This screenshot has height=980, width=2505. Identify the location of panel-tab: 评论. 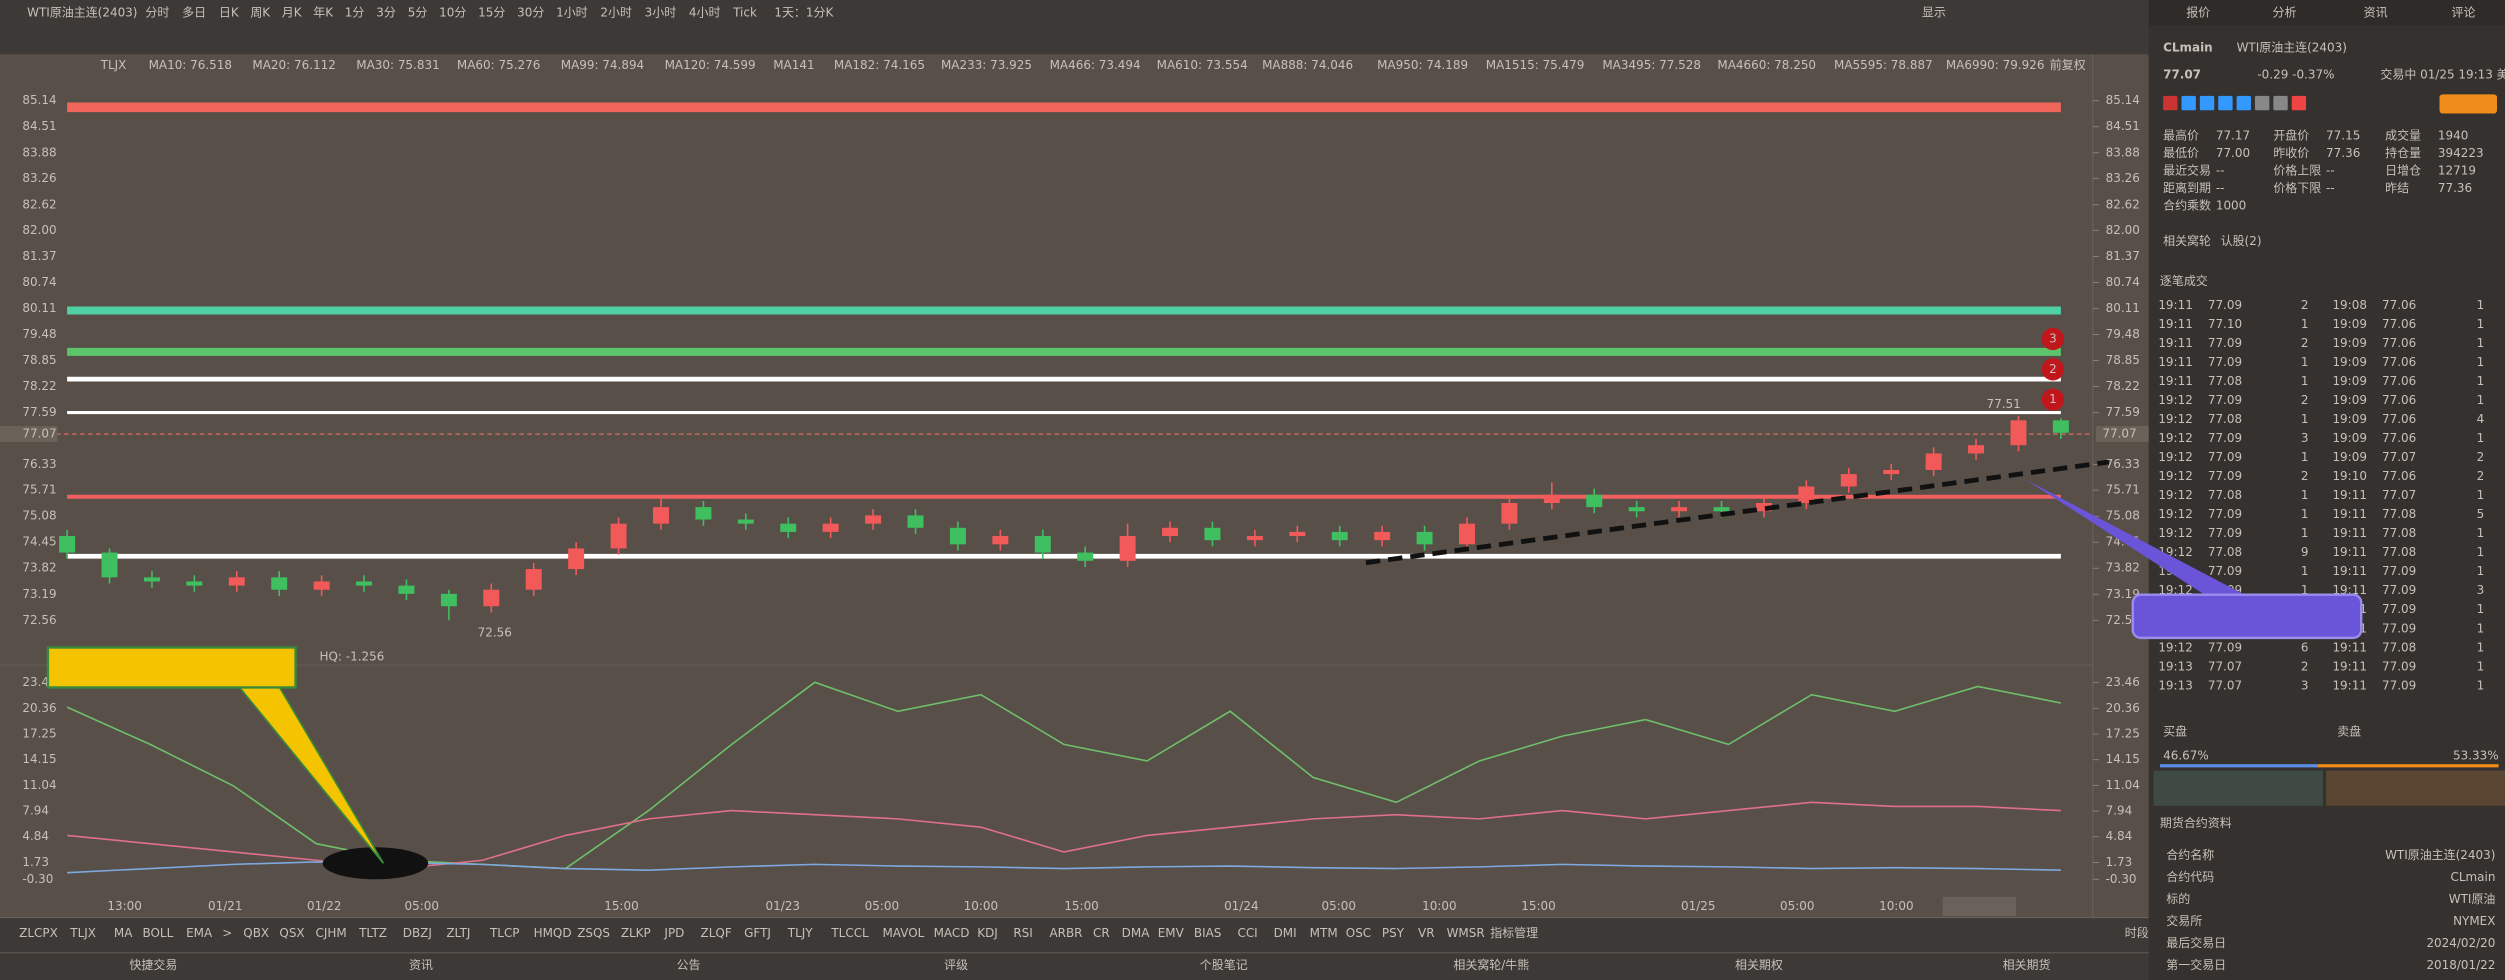
(2463, 12).